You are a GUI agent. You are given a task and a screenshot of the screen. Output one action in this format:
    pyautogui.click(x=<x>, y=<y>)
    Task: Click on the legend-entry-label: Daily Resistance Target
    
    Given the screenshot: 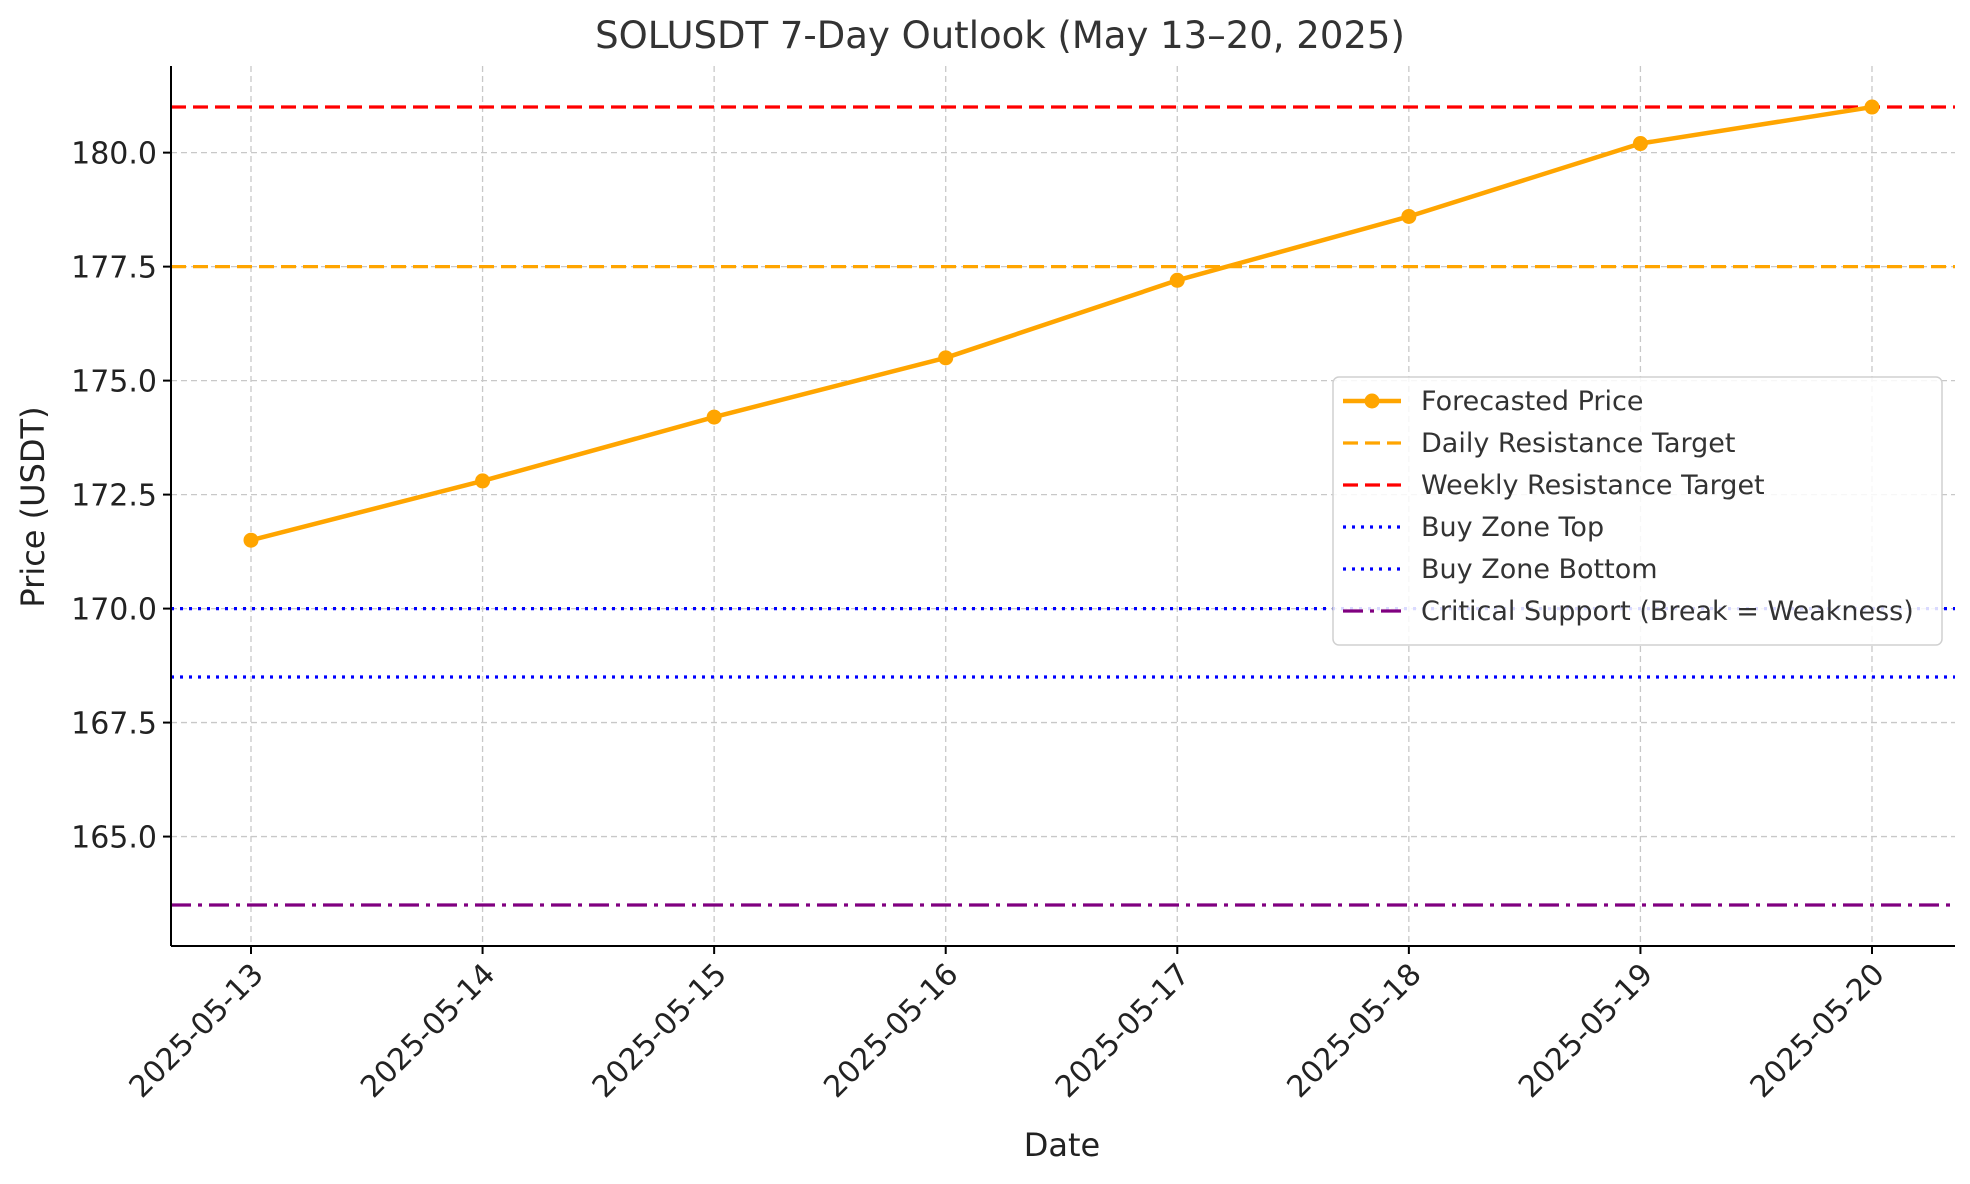 What is the action you would take?
    pyautogui.click(x=1578, y=443)
    